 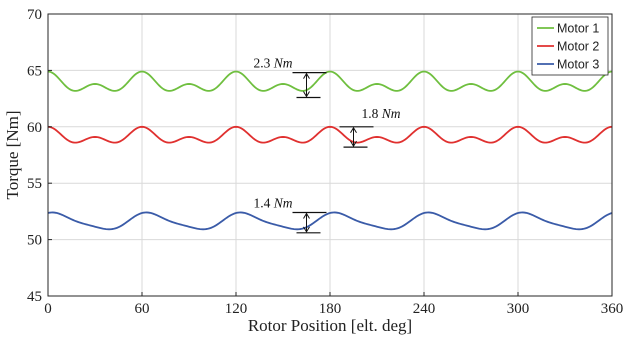 What do you see at coordinates (48, 309) in the screenshot?
I see `x-tick-label: 0` at bounding box center [48, 309].